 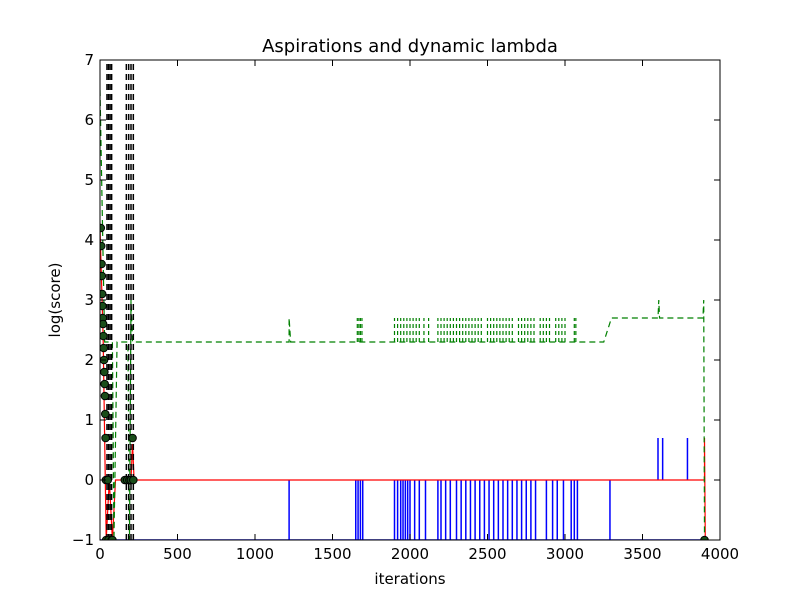 I want to click on x-tick-label: 500, so click(x=177, y=554).